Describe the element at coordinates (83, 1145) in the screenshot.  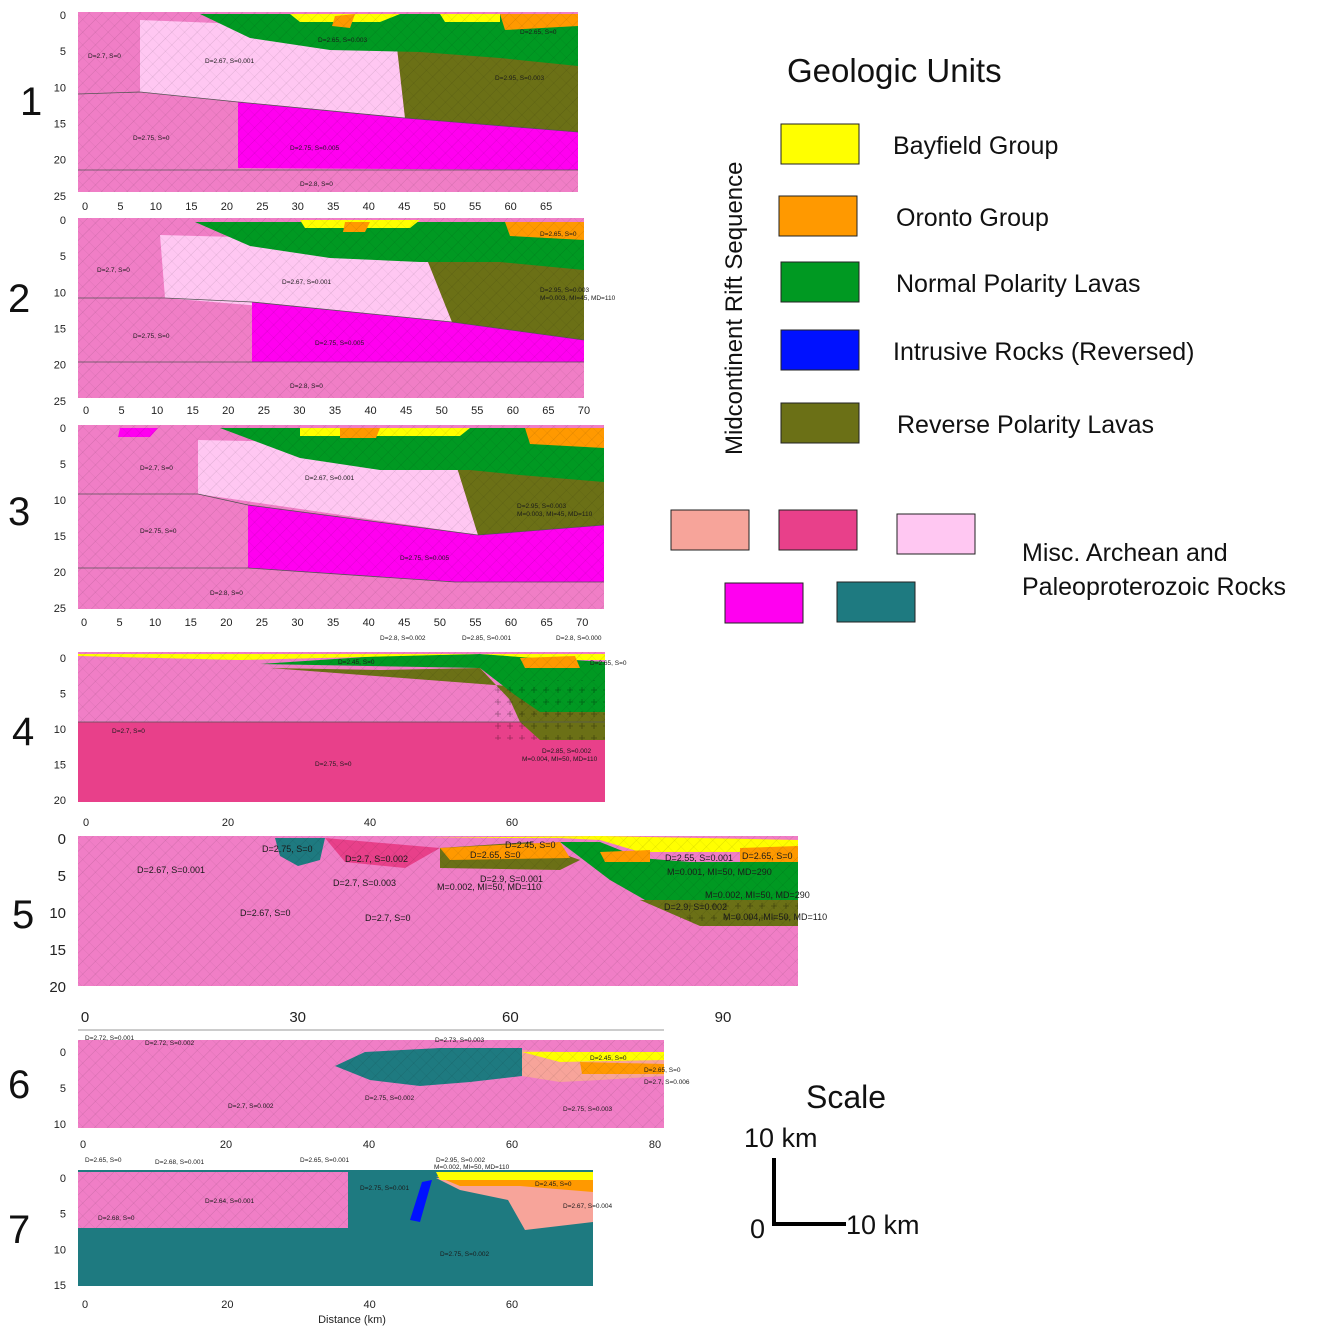
I see `x-tick-label: 0` at that location.